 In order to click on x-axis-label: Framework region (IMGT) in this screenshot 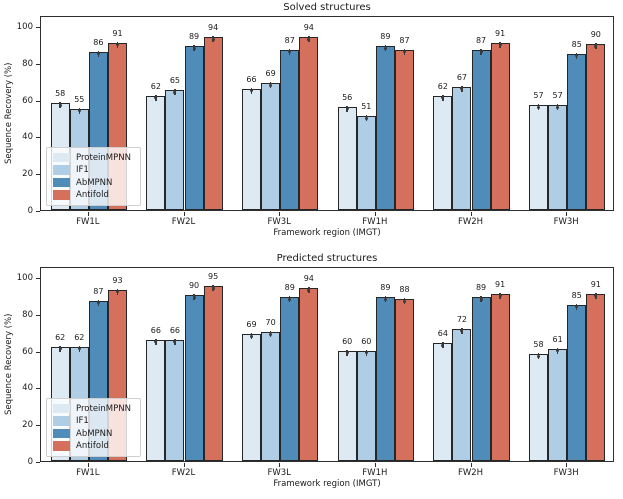, I will do `click(327, 484)`.